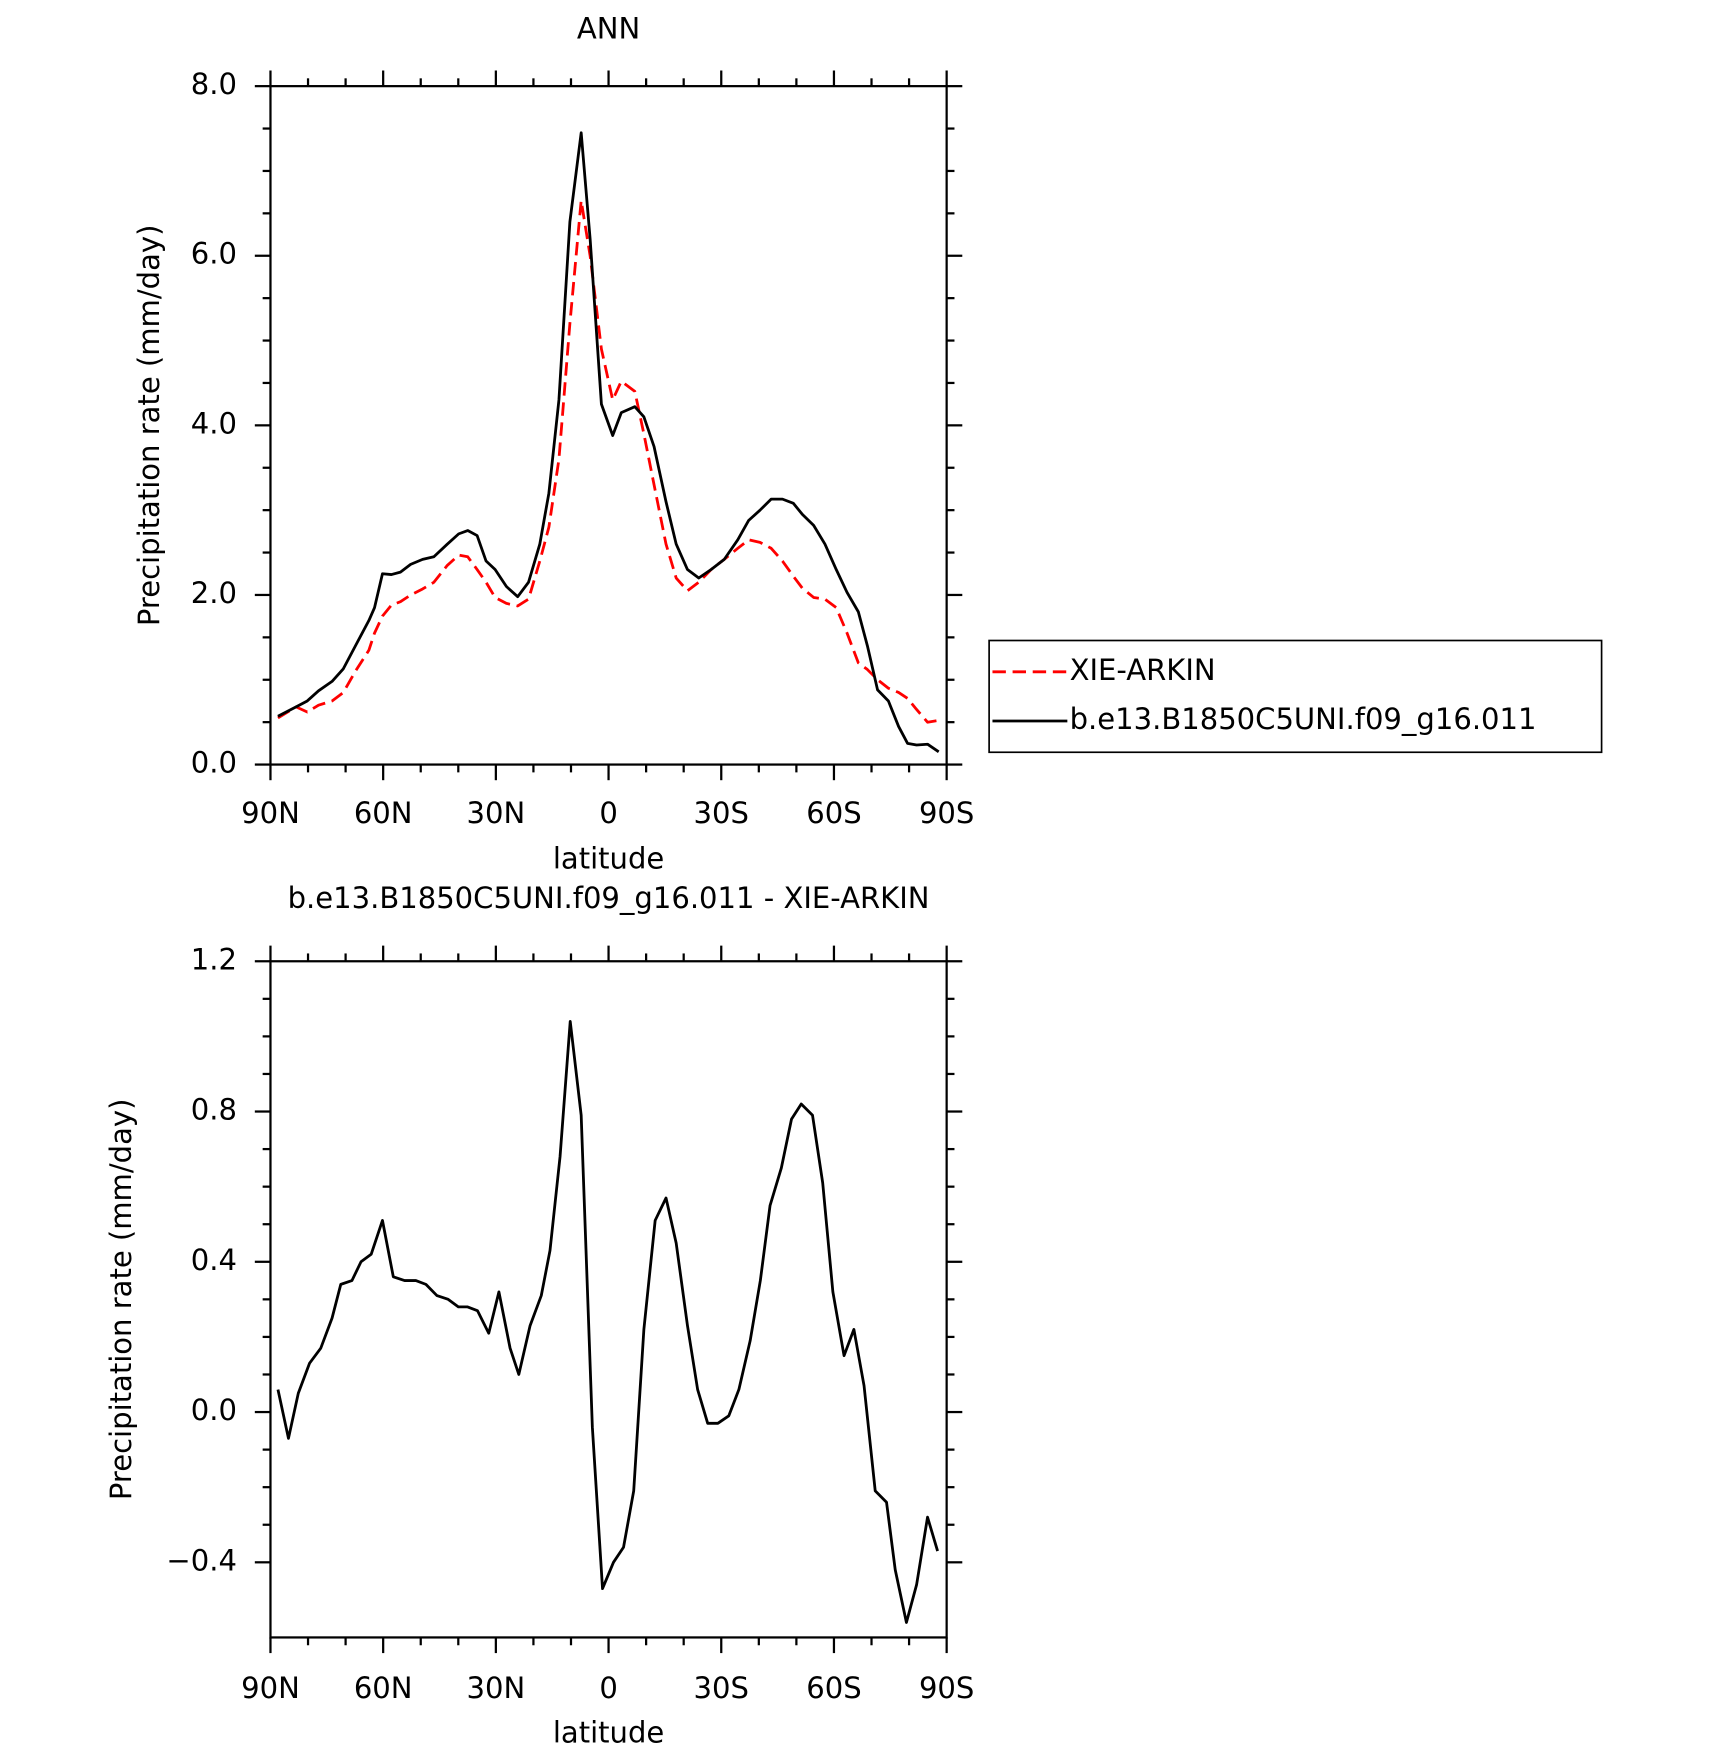 Image resolution: width=1710 pixels, height=1756 pixels. What do you see at coordinates (609, 898) in the screenshot?
I see `chart-title: b.e13.B1850C5UNI.f09_g16.011 - XIE-ARKIN` at bounding box center [609, 898].